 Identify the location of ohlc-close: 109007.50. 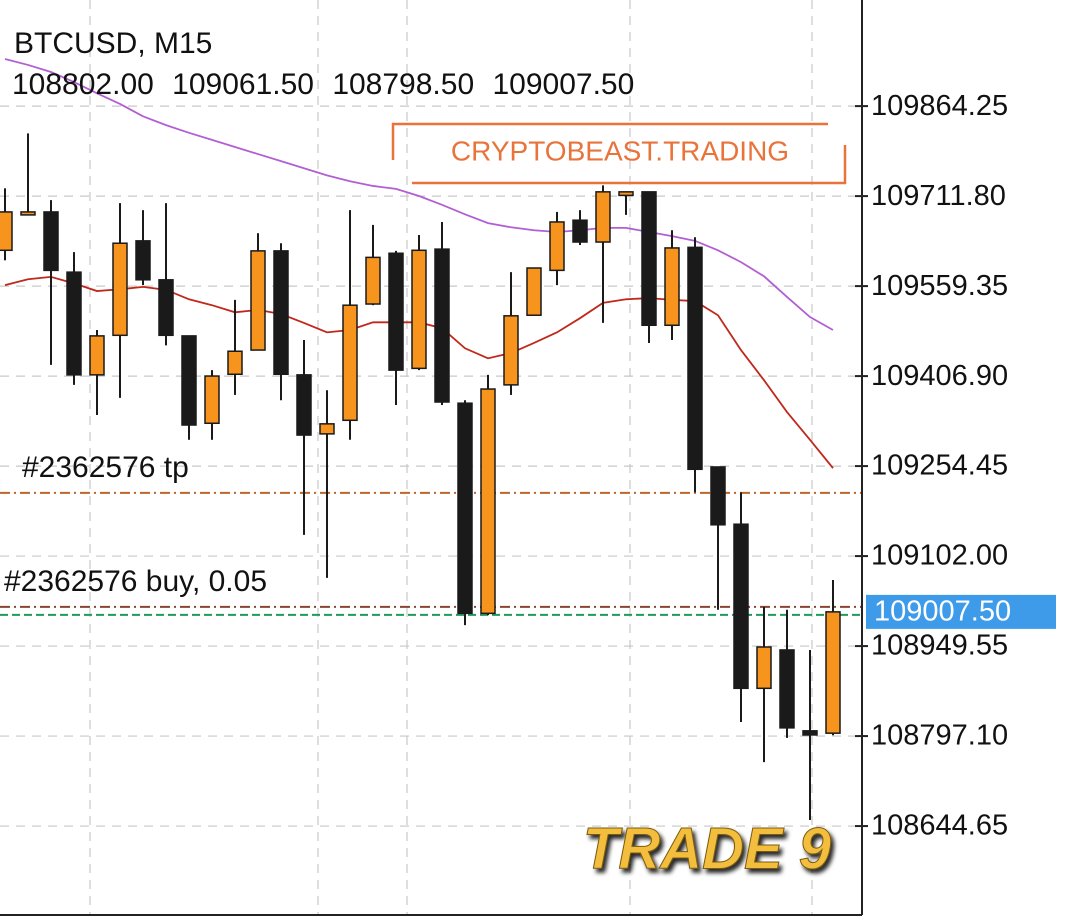
(563, 84).